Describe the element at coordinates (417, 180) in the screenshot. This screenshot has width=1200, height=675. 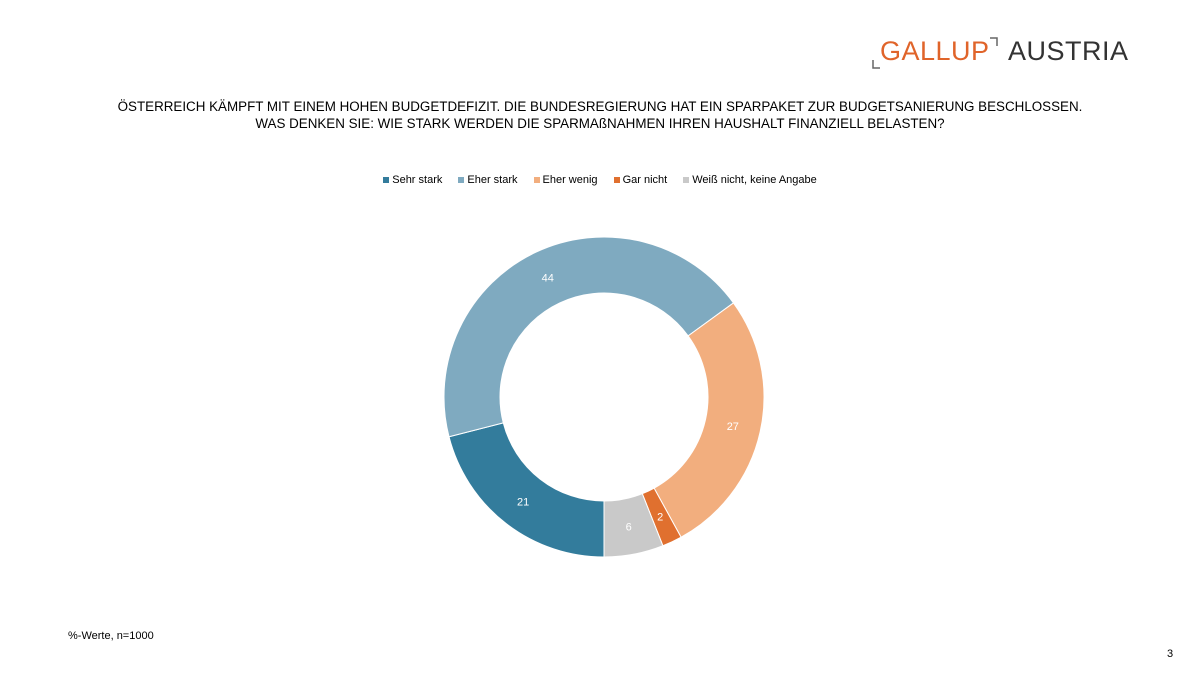
I see `legend-label: Sehr stark` at that location.